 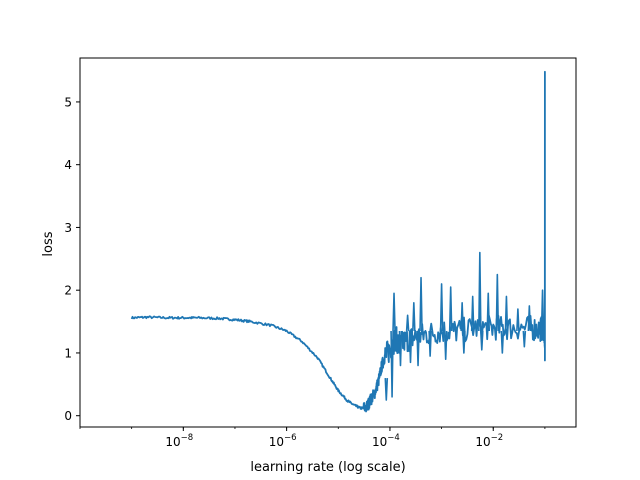 What do you see at coordinates (283, 441) in the screenshot?
I see `x-tick-label: 10⁻⁶` at bounding box center [283, 441].